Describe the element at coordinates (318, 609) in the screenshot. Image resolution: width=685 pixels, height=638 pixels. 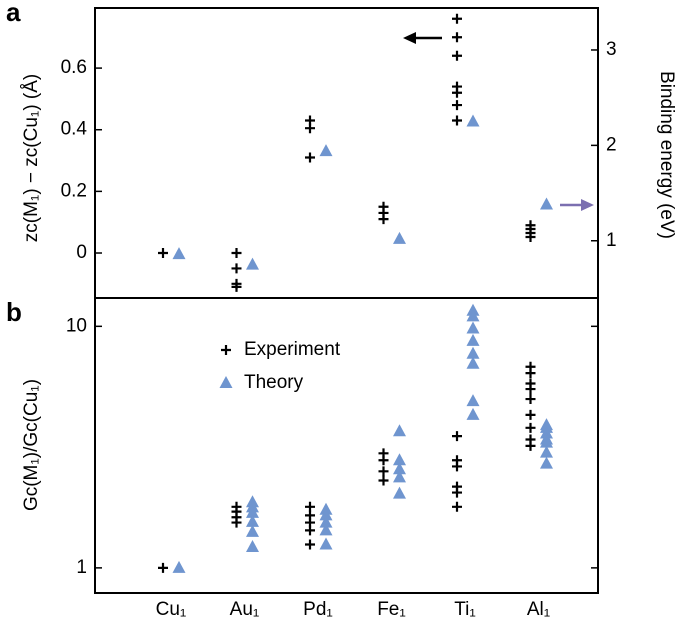
I see `x-tick-label: Pd₁` at that location.